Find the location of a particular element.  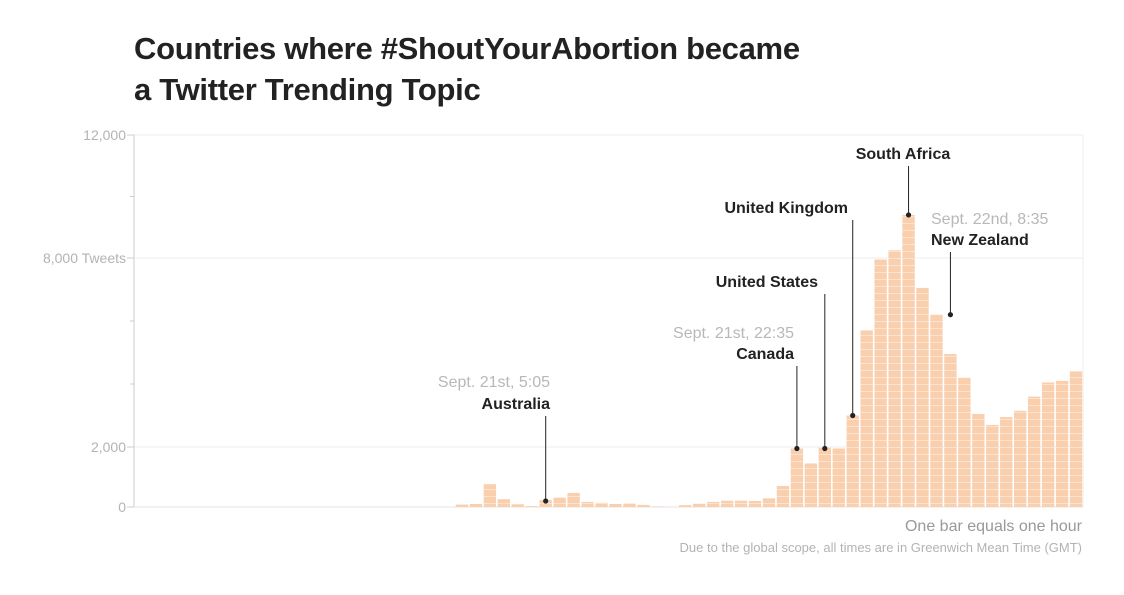

annotation-country: United States is located at coordinates (767, 282).